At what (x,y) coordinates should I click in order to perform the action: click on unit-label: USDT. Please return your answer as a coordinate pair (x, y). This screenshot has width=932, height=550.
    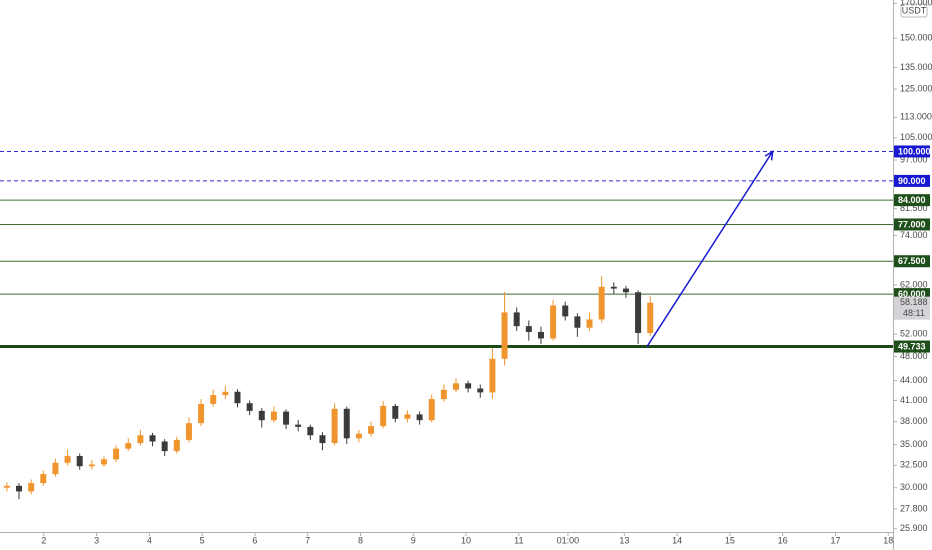
    Looking at the image, I should click on (914, 10).